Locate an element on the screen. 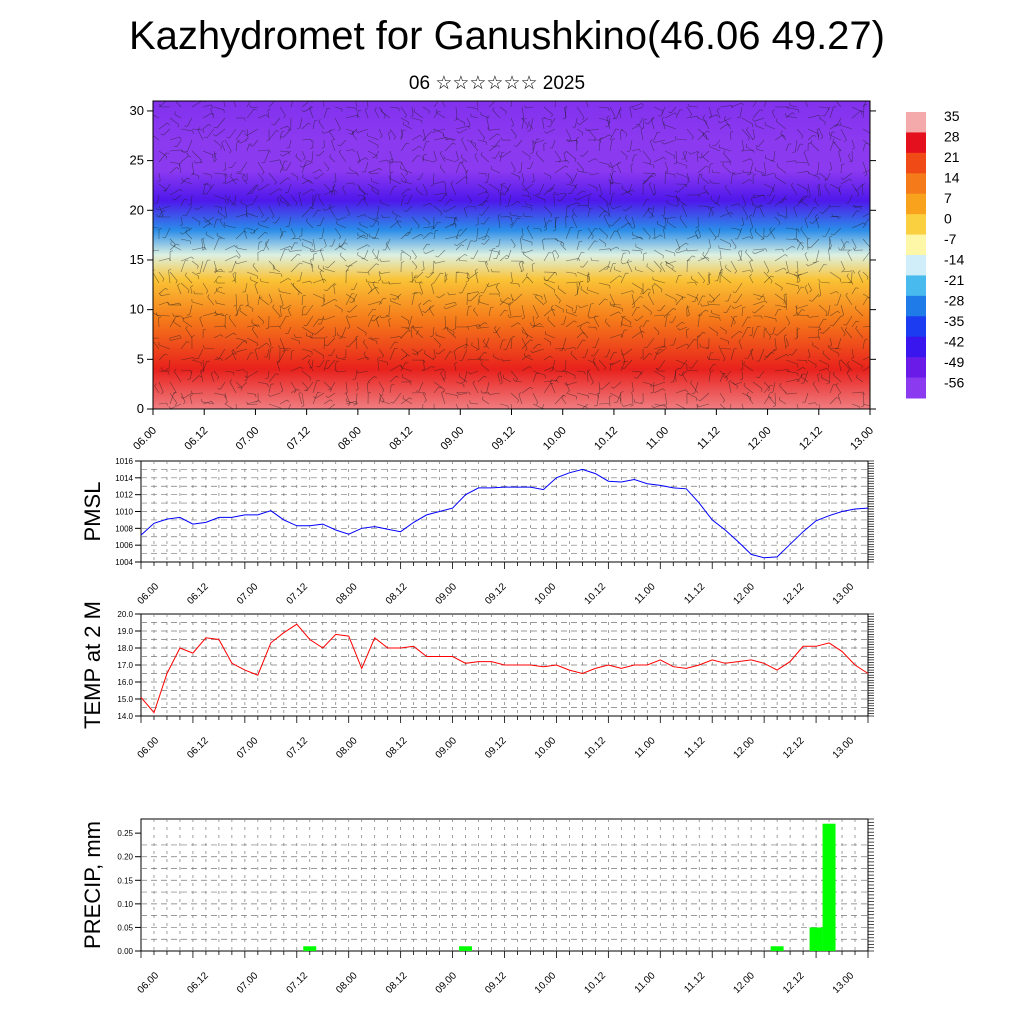 This screenshot has width=1024, height=1024. x-tick-label: 12.12 is located at coordinates (794, 983).